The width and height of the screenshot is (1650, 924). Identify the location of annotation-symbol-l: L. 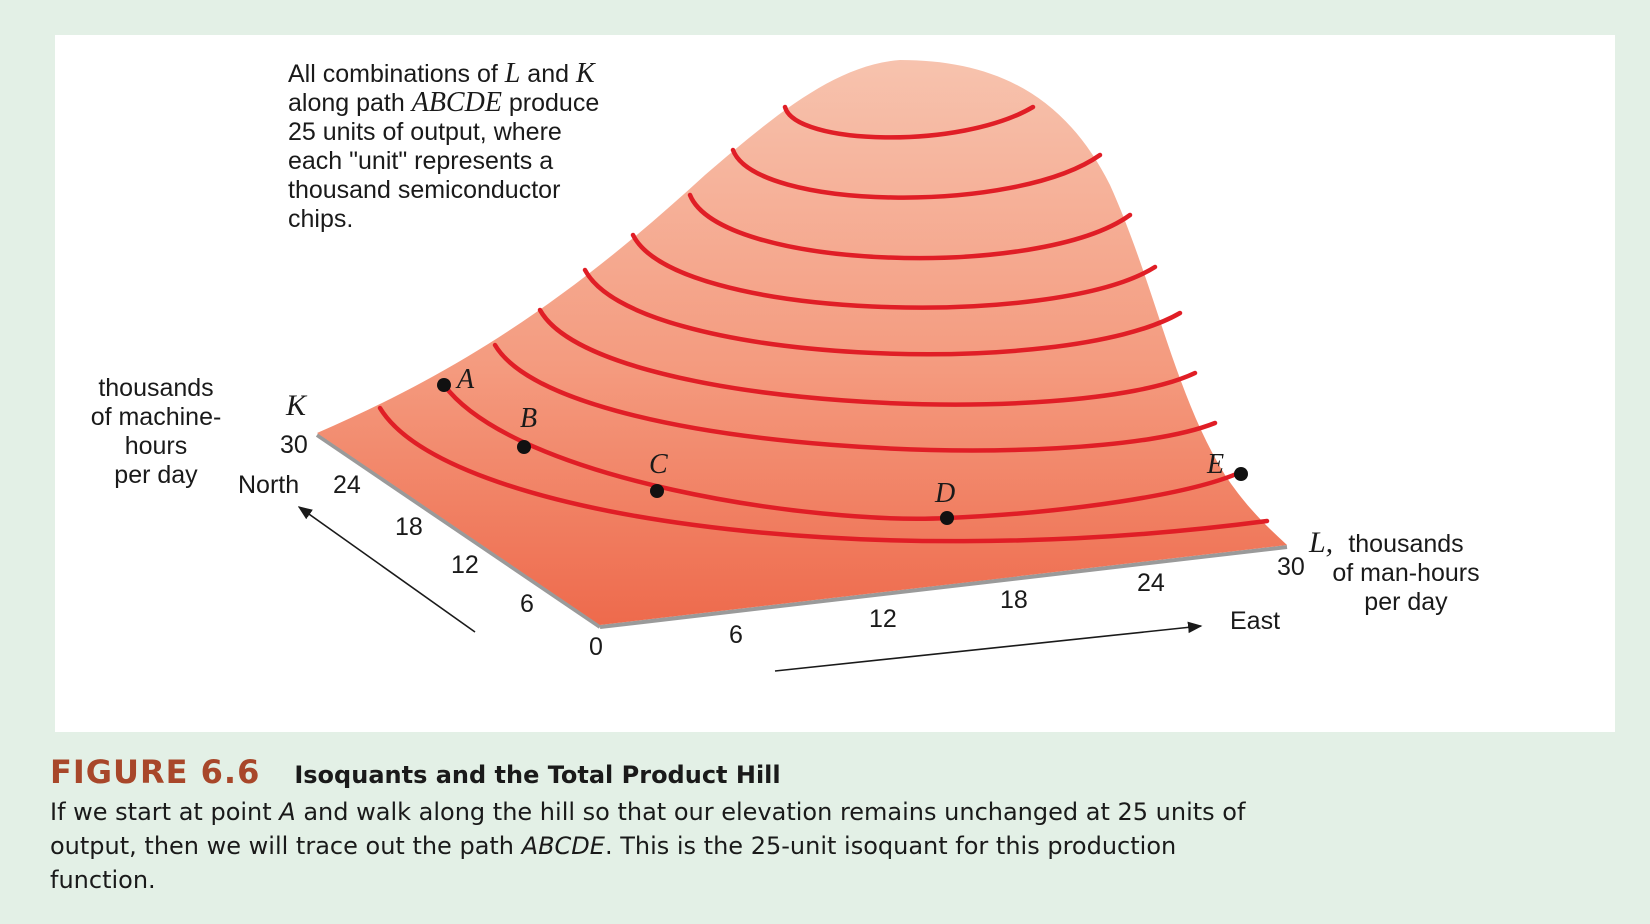
(512, 73).